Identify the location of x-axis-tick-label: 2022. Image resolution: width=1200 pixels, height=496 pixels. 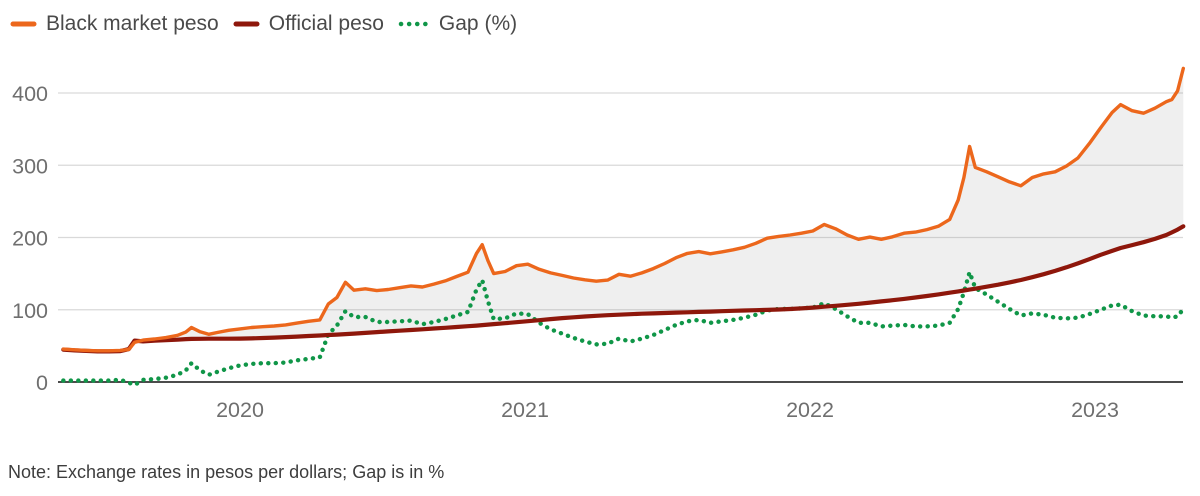
(810, 410).